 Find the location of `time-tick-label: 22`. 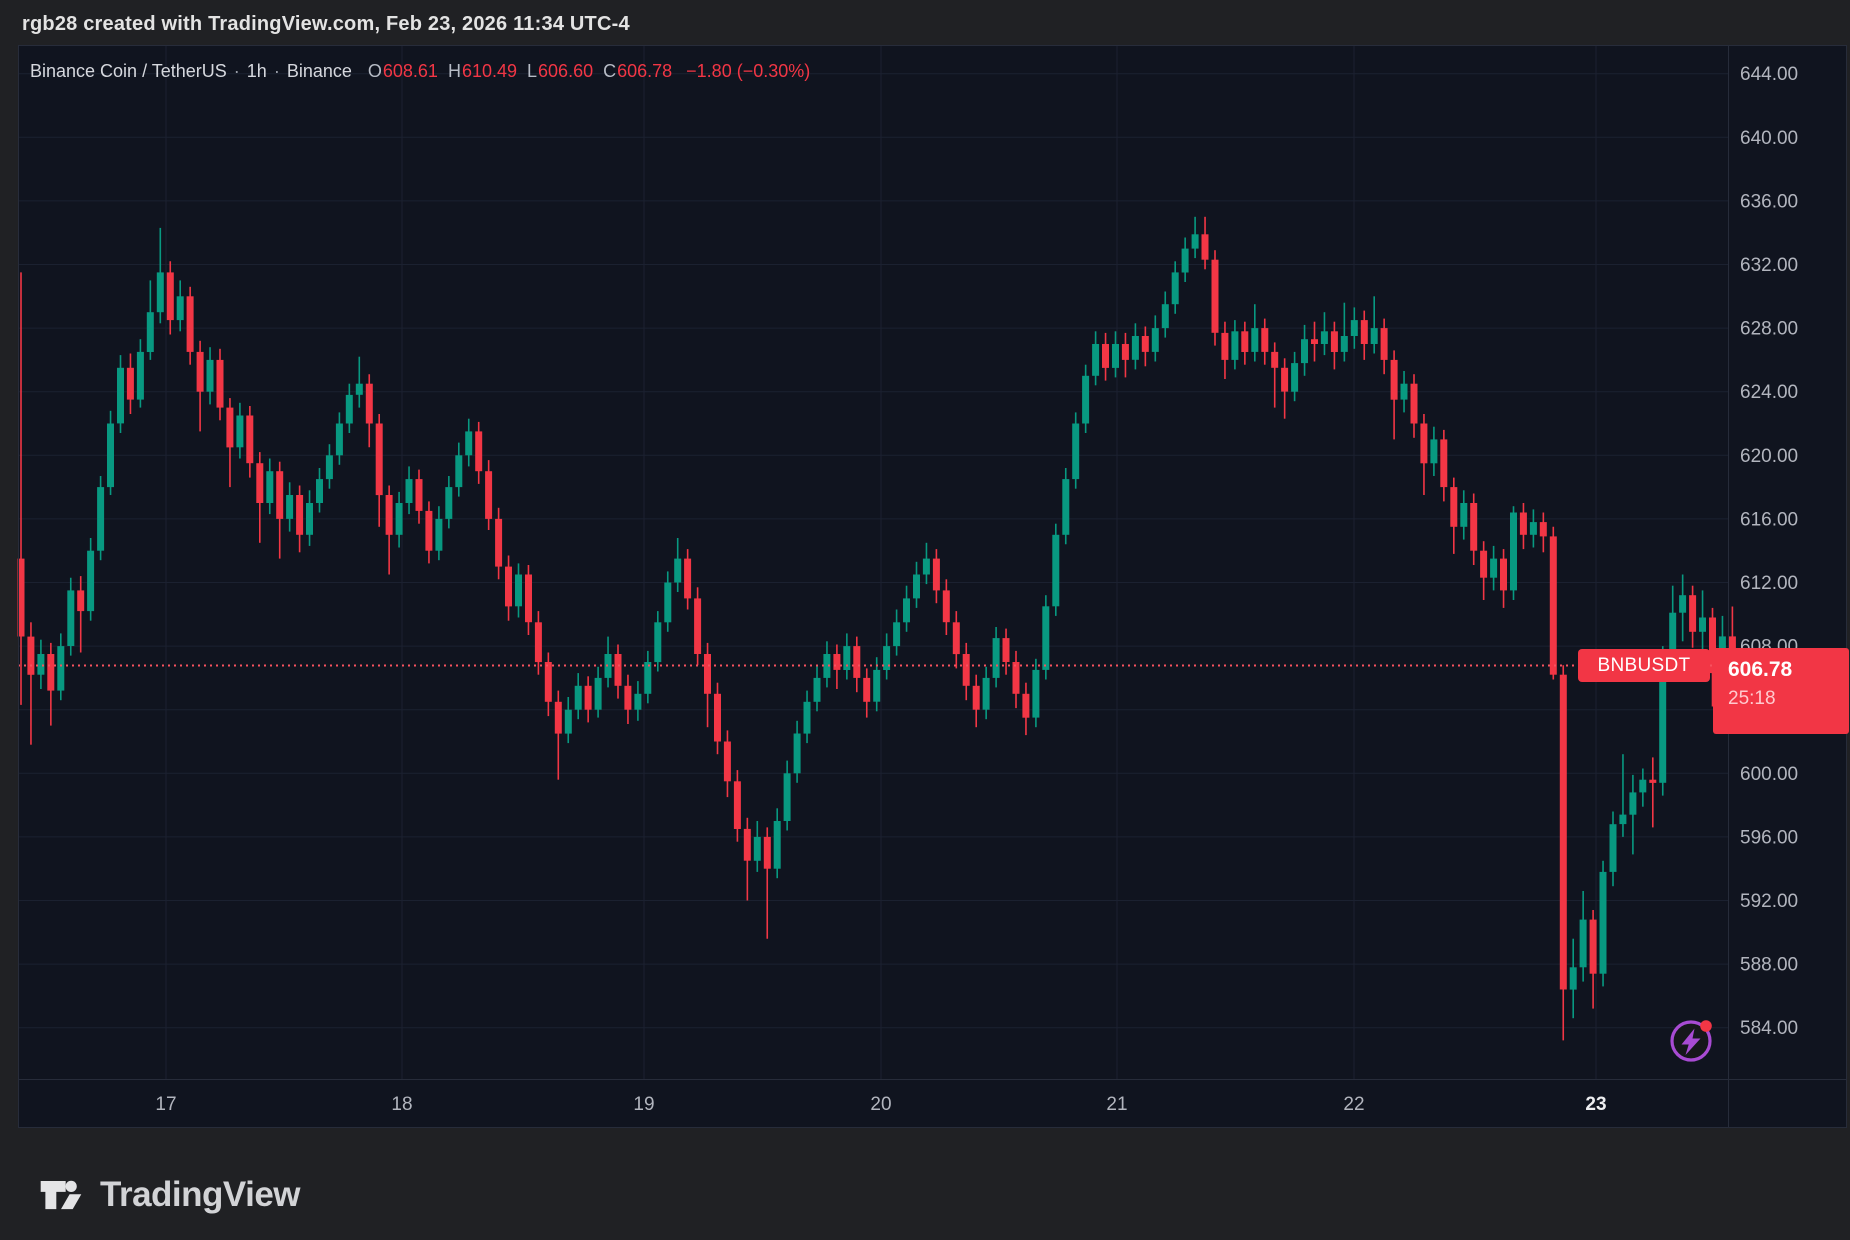

time-tick-label: 22 is located at coordinates (1353, 1104).